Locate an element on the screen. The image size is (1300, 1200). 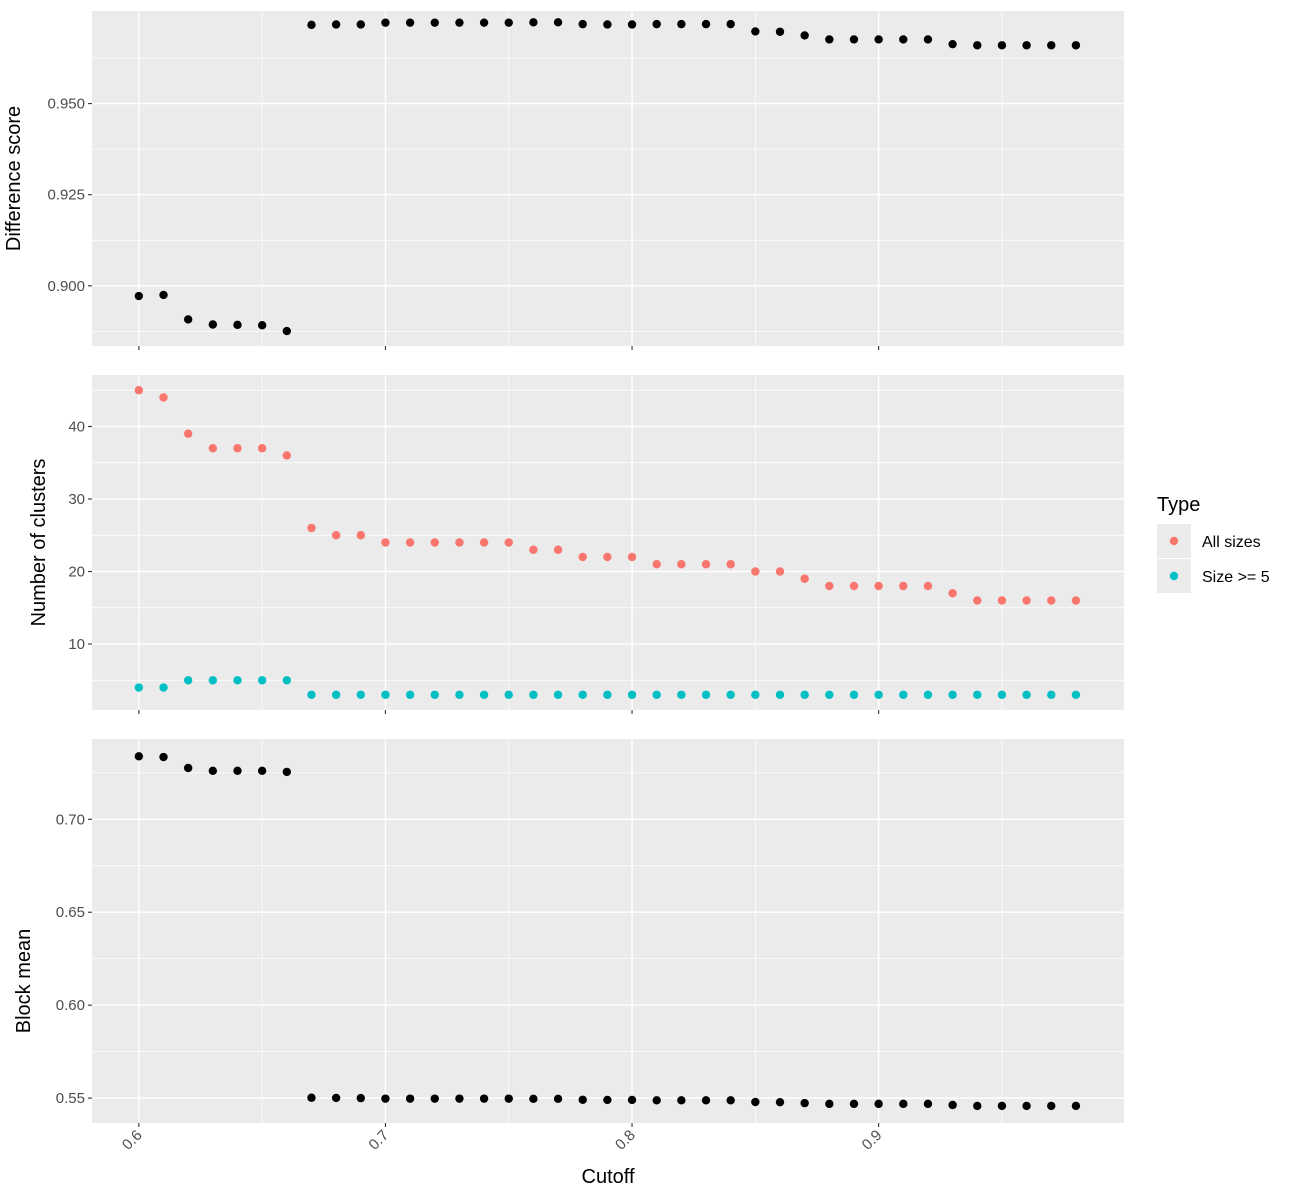
y-tick-label: 0.950 is located at coordinates (66, 104).